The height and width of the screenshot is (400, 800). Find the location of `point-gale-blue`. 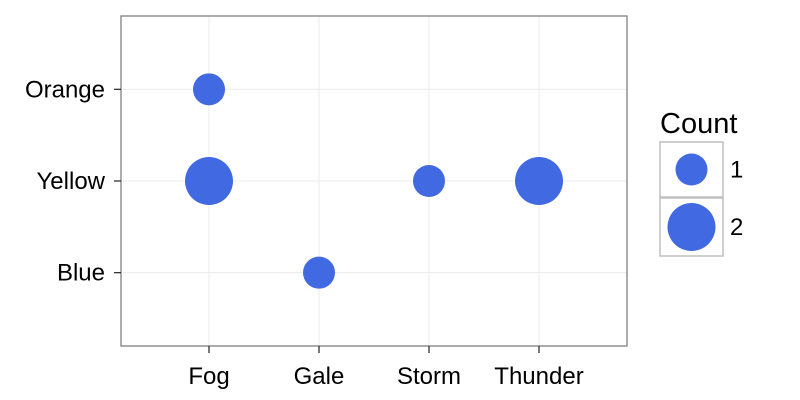

point-gale-blue is located at coordinates (319, 272).